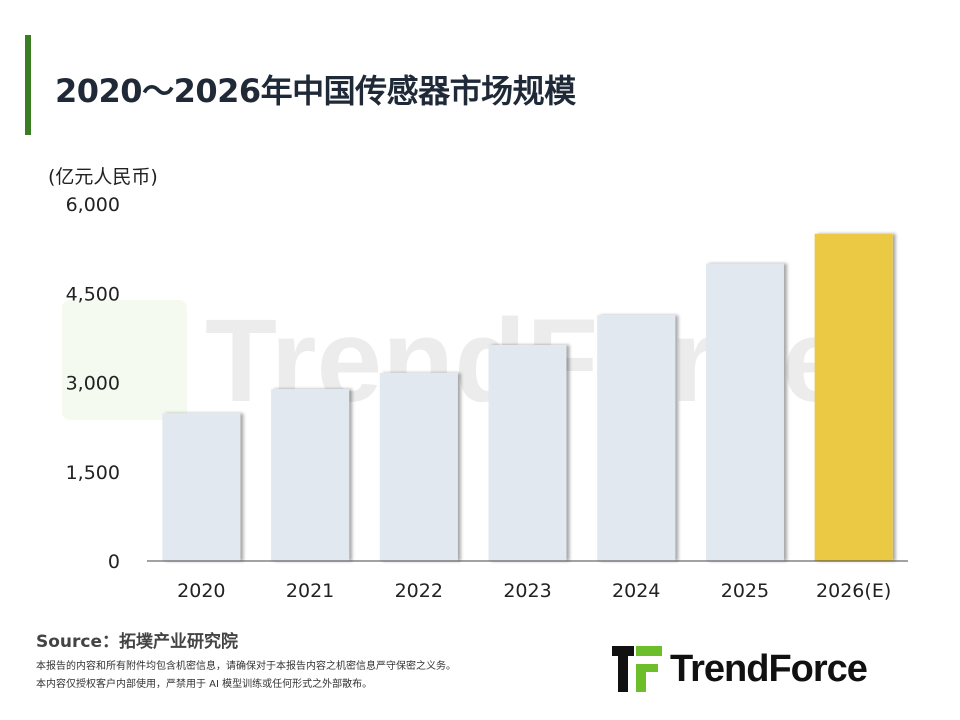 This screenshot has height=720, width=960. I want to click on y-tick-label: 6,000, so click(93, 205).